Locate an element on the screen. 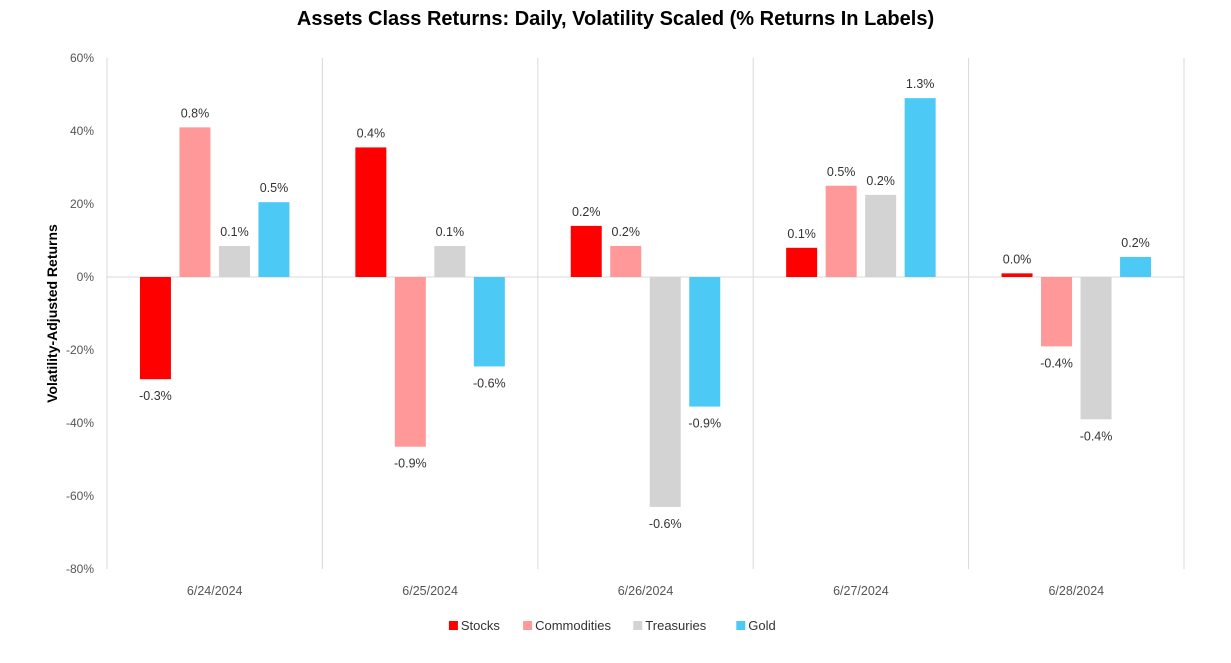 The height and width of the screenshot is (663, 1231). y-tick-label: 20% is located at coordinates (82, 204).